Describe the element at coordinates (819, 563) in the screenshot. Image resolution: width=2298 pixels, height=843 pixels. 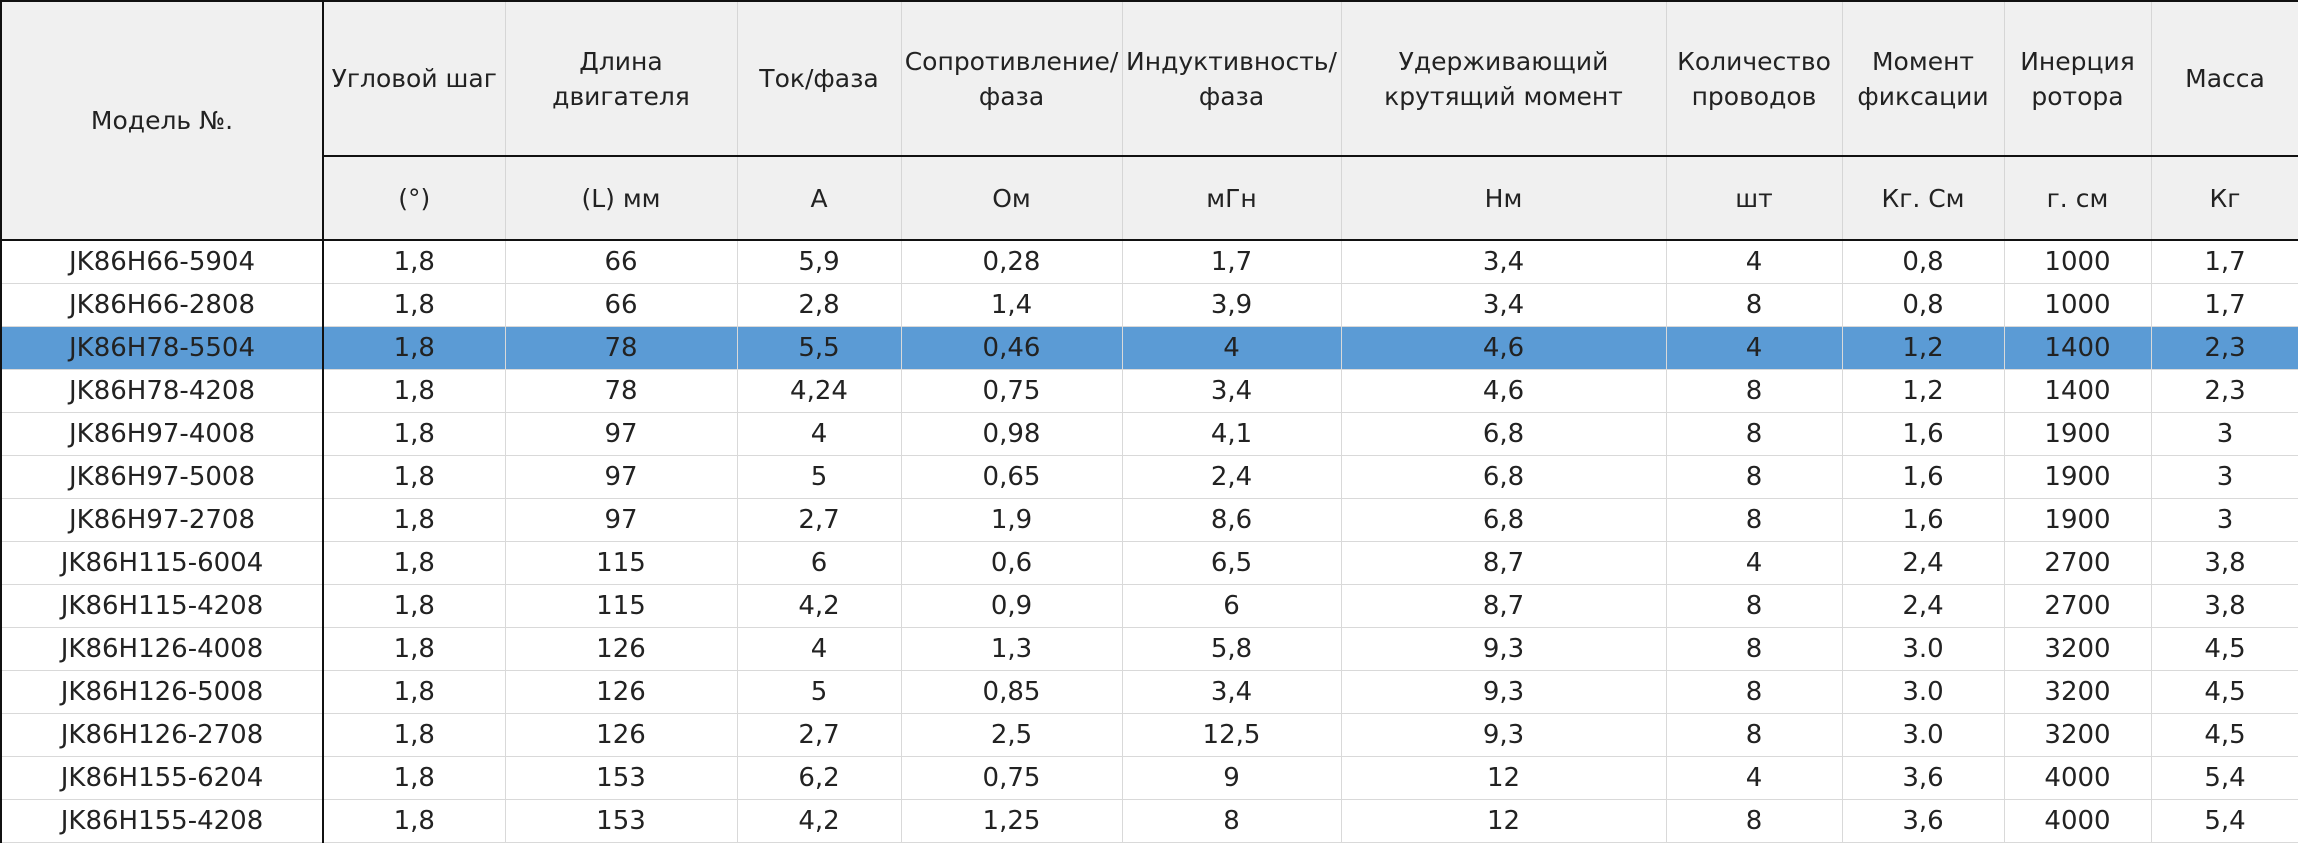
I see `current-cell: 6` at that location.